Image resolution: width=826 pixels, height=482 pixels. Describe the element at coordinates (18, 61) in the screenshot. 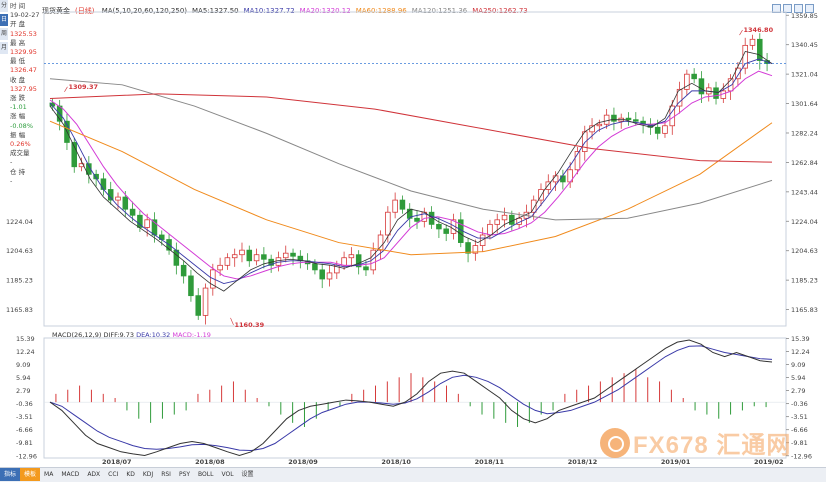

I see `info-label: 最 低` at that location.